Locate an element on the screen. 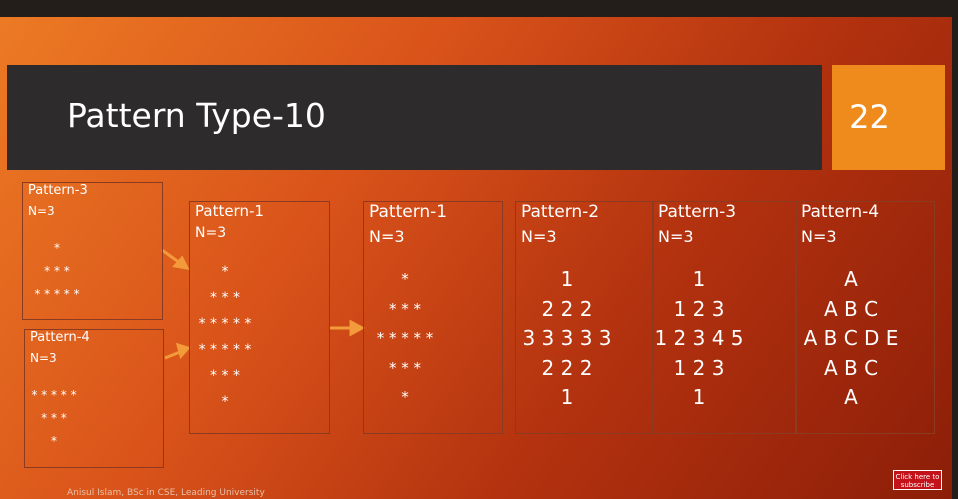 The image size is (958, 499). slide-number: 22 is located at coordinates (869, 117).